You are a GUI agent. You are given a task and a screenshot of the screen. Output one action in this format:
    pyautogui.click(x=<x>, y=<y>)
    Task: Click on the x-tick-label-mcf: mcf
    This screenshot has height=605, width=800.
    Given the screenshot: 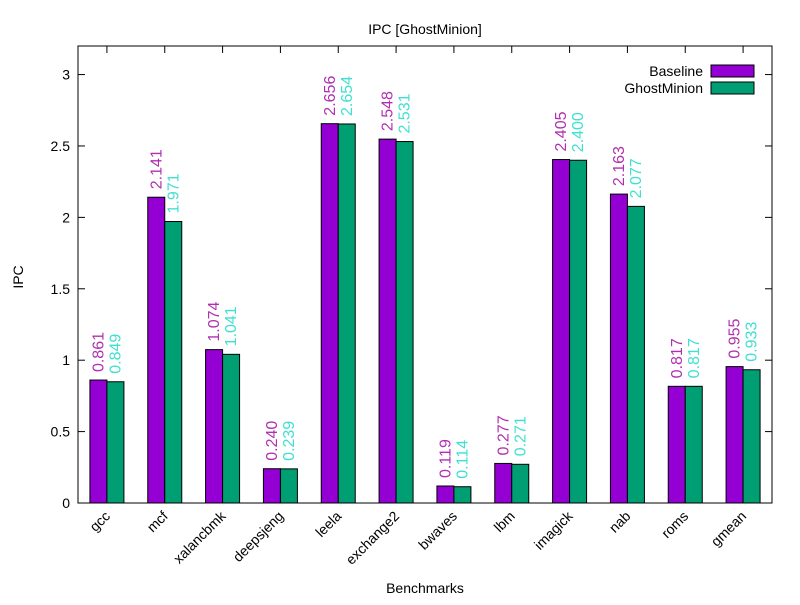 What is the action you would take?
    pyautogui.click(x=157, y=521)
    